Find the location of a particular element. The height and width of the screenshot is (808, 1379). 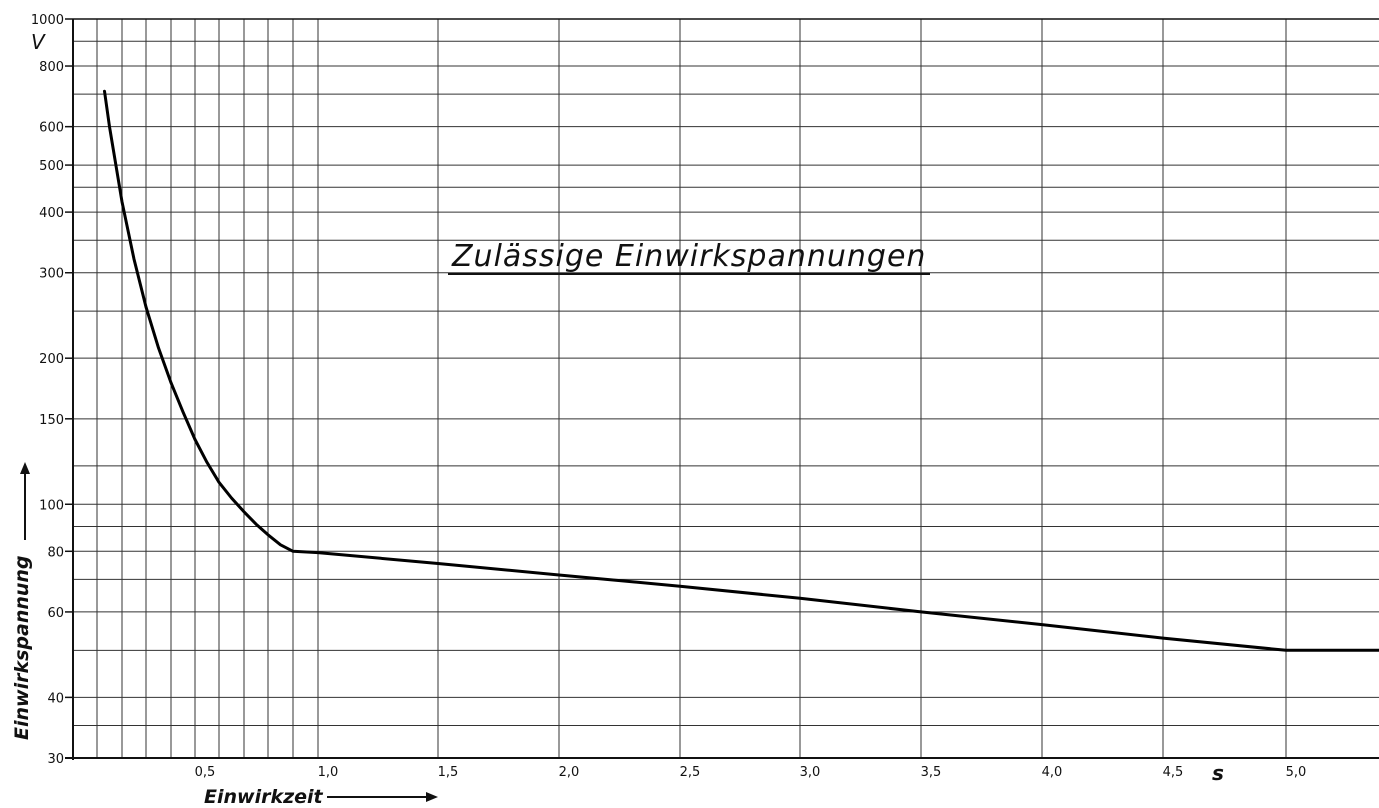

x-tick-label: 5,0 is located at coordinates (1296, 772).